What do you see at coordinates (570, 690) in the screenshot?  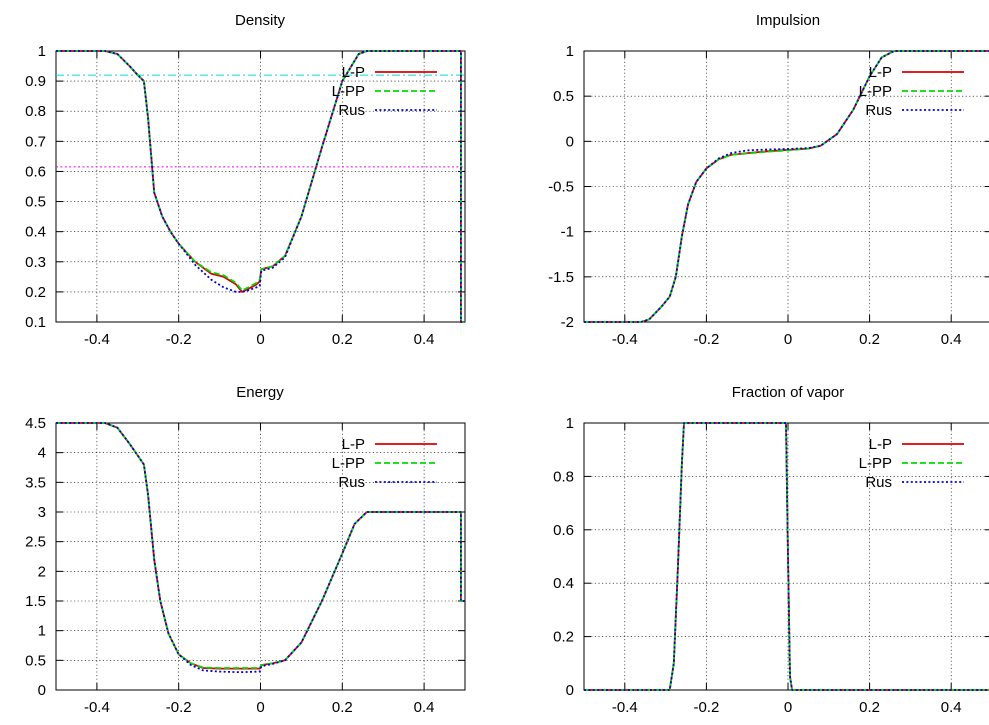 I see `fraction-of-vapor-y-tick-label: 0` at bounding box center [570, 690].